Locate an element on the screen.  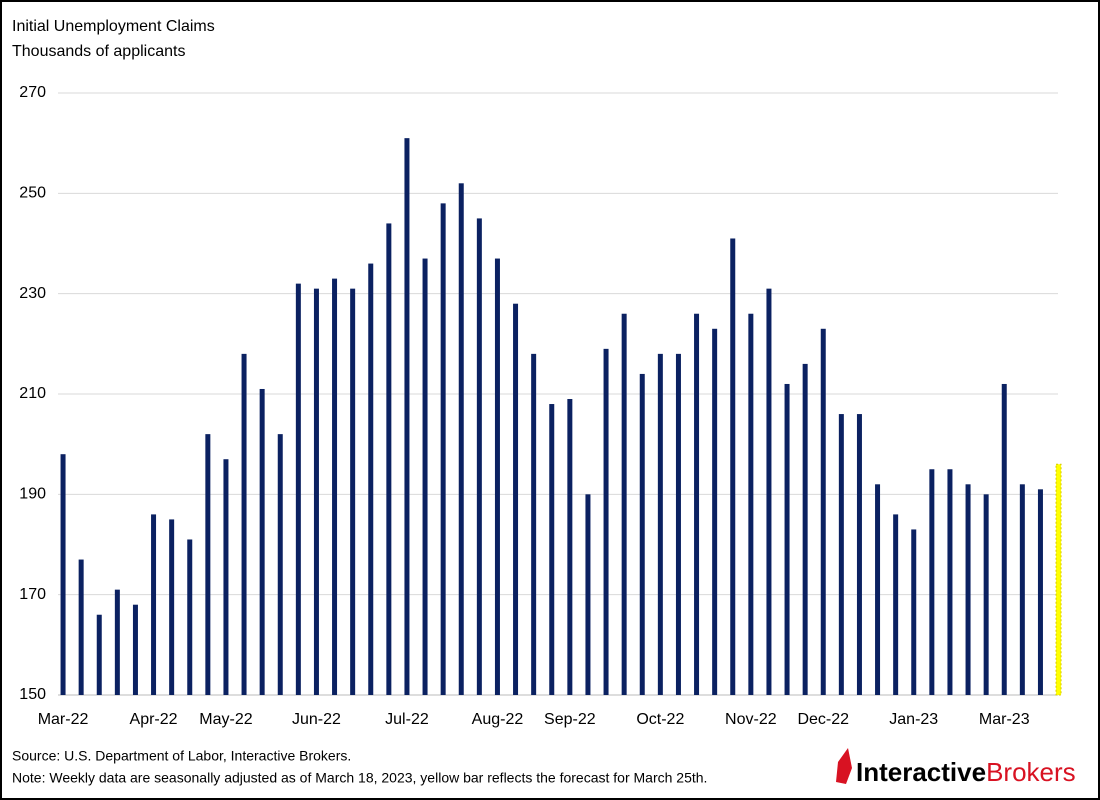
x-tick-label: May-22 is located at coordinates (225, 719).